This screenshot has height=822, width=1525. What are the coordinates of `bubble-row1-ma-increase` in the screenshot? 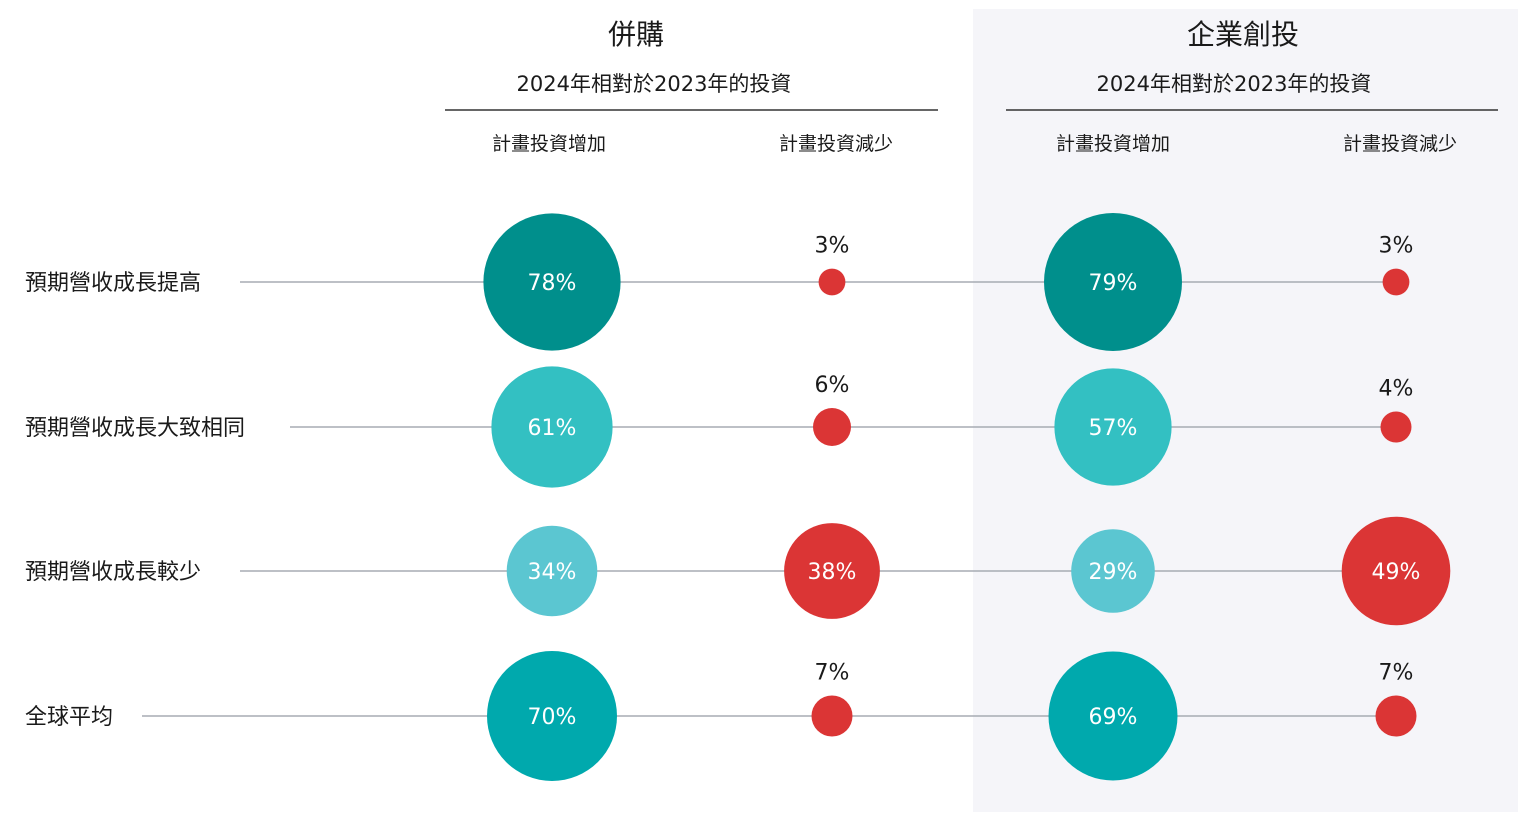 It's located at (552, 282).